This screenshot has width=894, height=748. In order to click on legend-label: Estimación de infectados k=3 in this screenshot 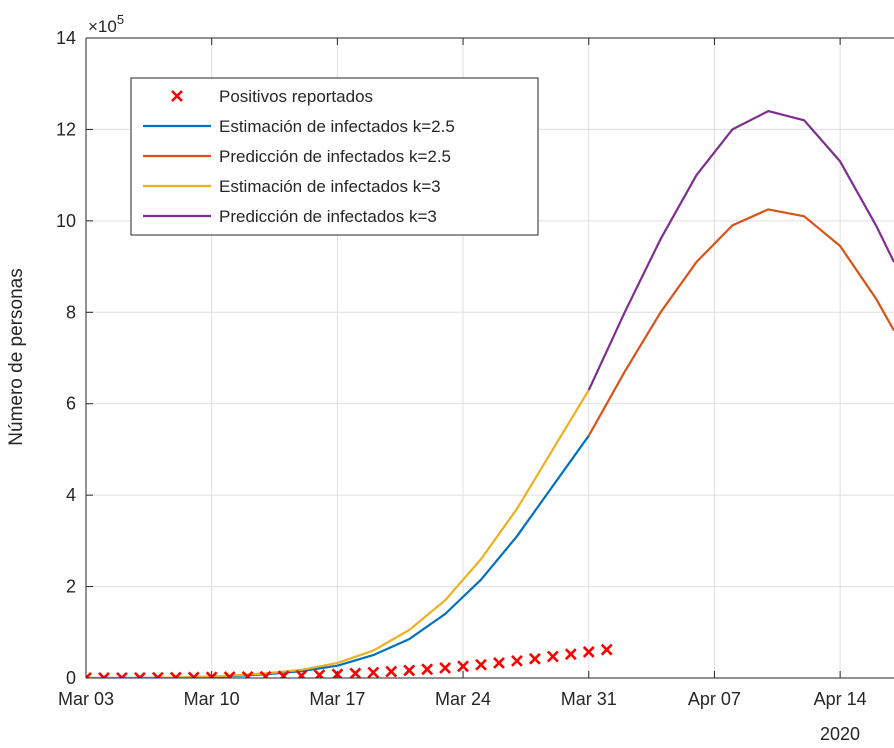, I will do `click(330, 186)`.